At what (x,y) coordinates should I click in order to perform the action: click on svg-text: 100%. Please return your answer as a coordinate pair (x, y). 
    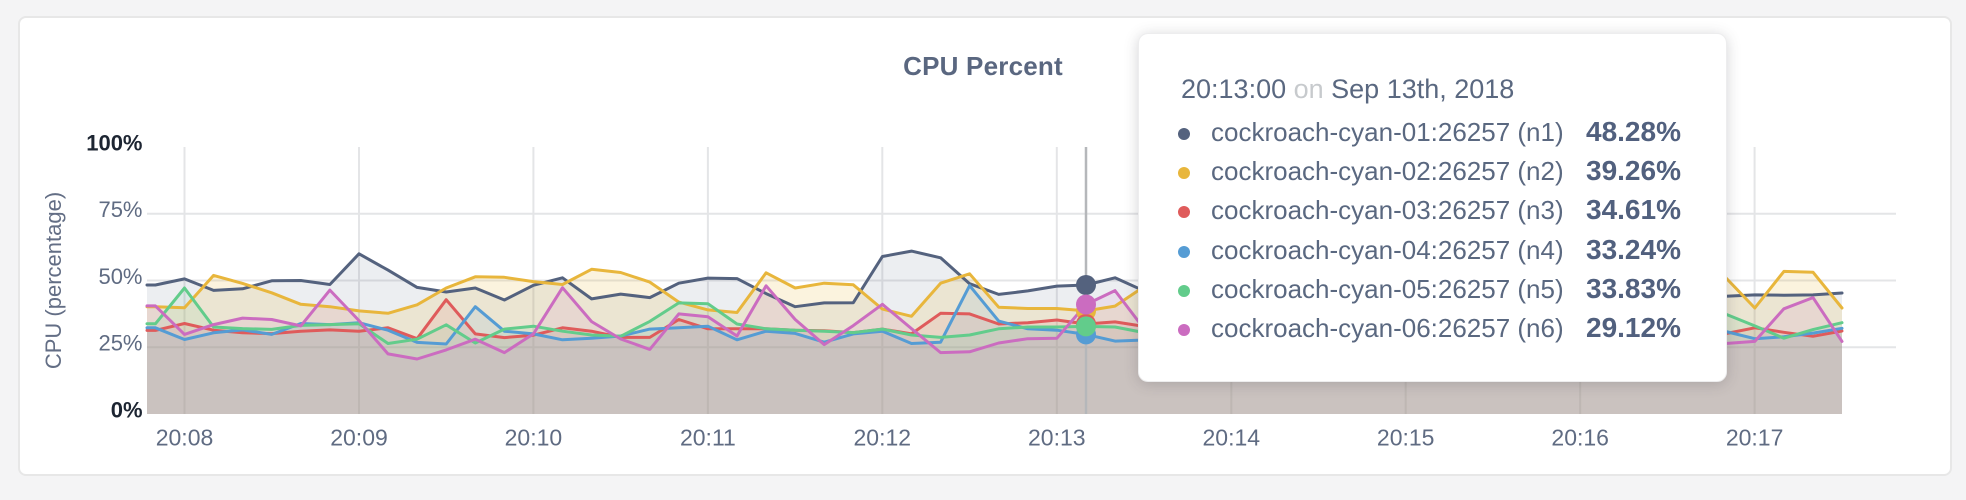
    Looking at the image, I should click on (114, 142).